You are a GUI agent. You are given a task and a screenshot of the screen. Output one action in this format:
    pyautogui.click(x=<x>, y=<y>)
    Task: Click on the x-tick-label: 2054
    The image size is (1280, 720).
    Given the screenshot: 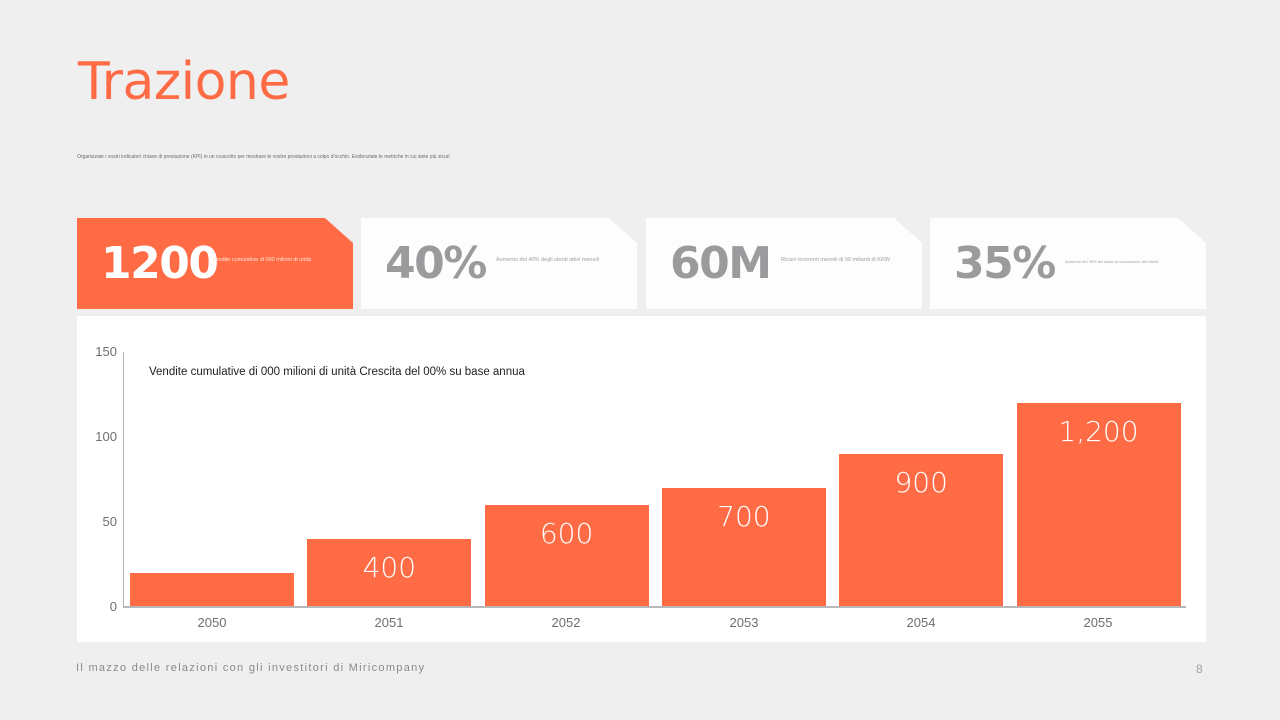 What is the action you would take?
    pyautogui.click(x=921, y=622)
    